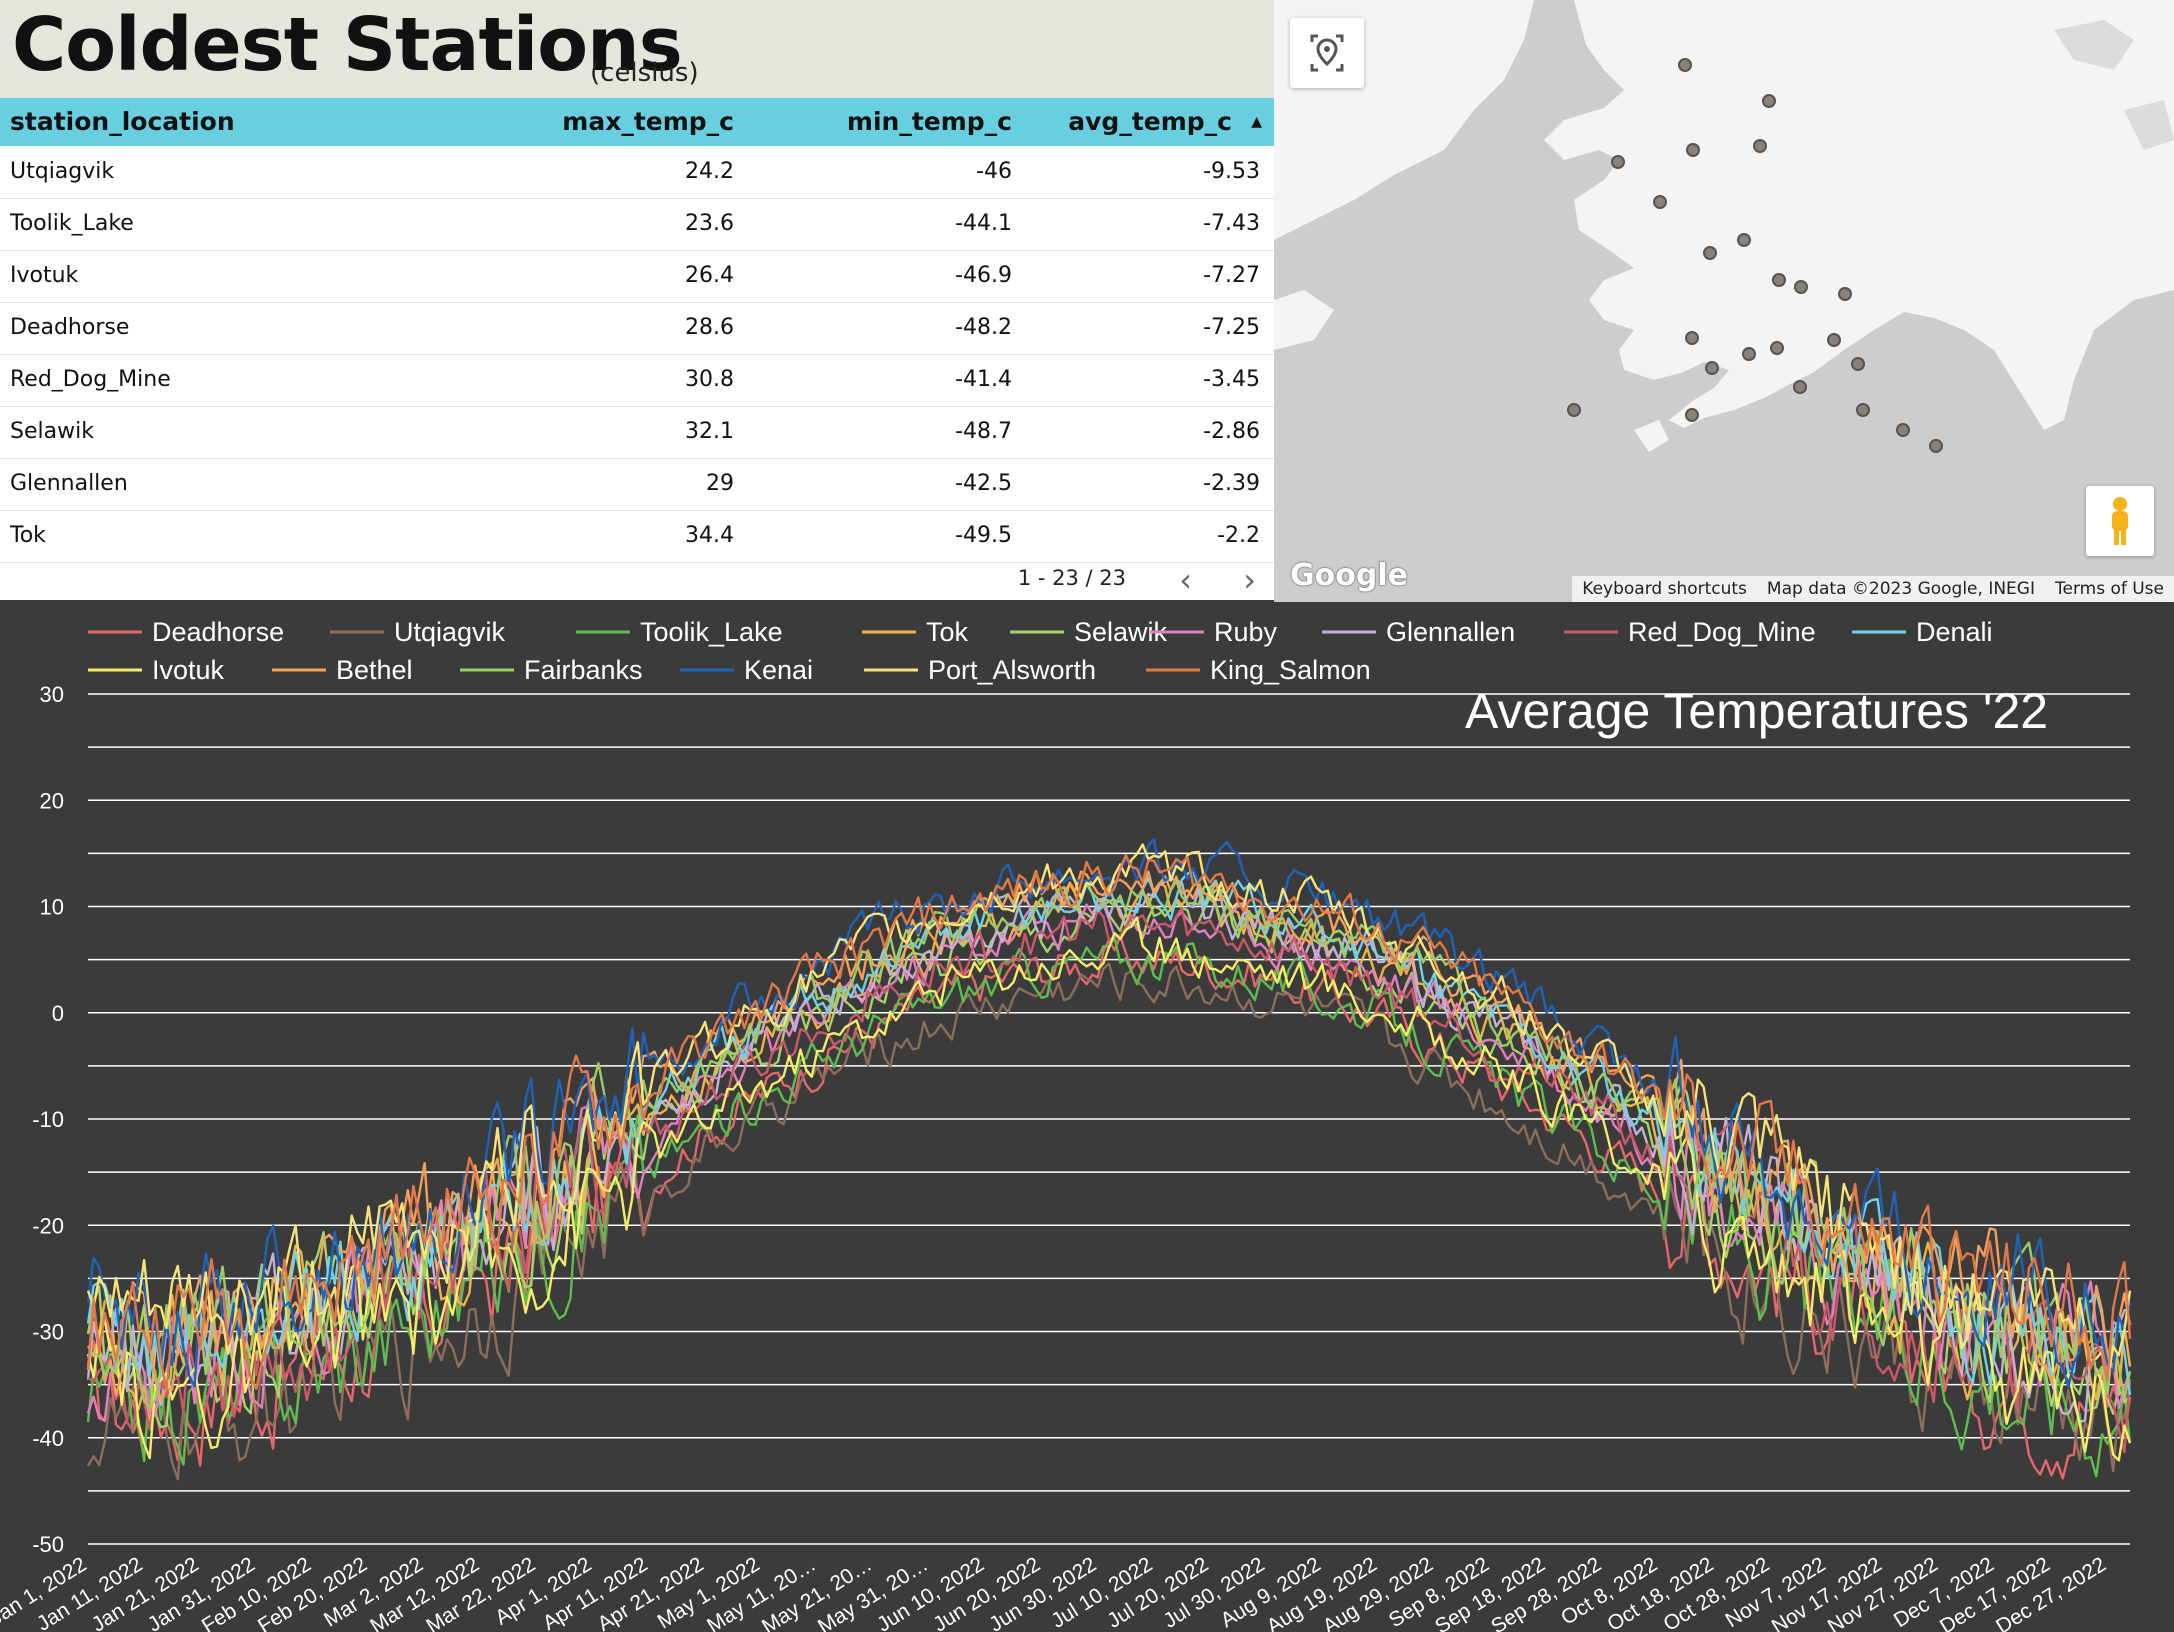  Describe the element at coordinates (218, 632) in the screenshot. I see `legend-label: Deadhorse` at that location.